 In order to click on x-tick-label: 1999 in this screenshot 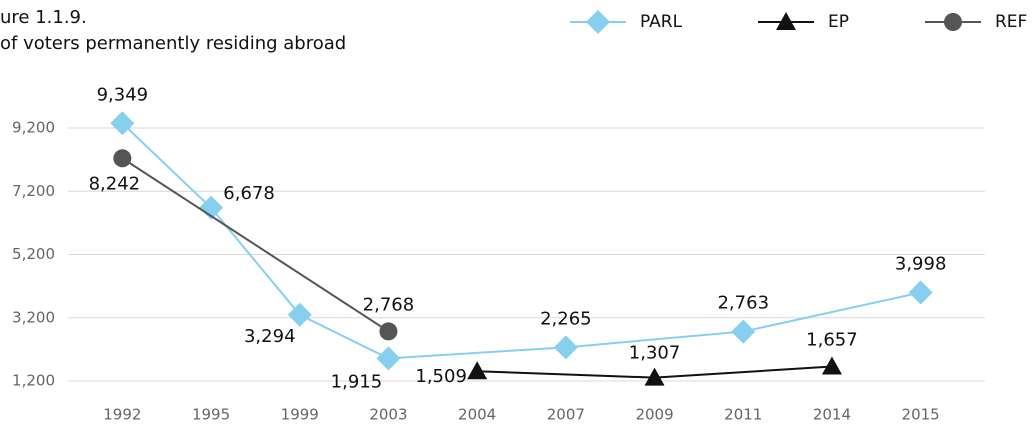, I will do `click(300, 415)`.